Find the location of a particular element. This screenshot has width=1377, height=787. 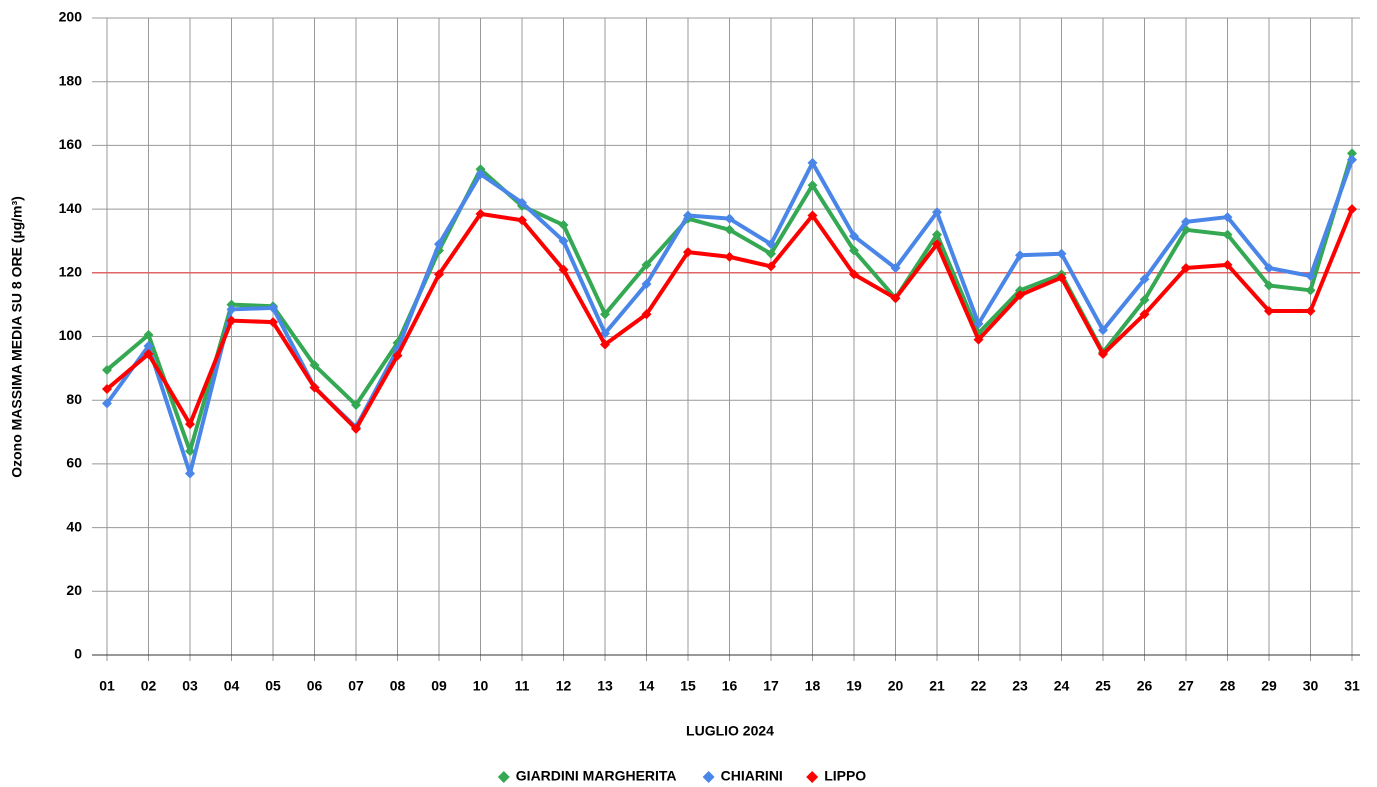

x-tick-label: 30 is located at coordinates (1311, 686).